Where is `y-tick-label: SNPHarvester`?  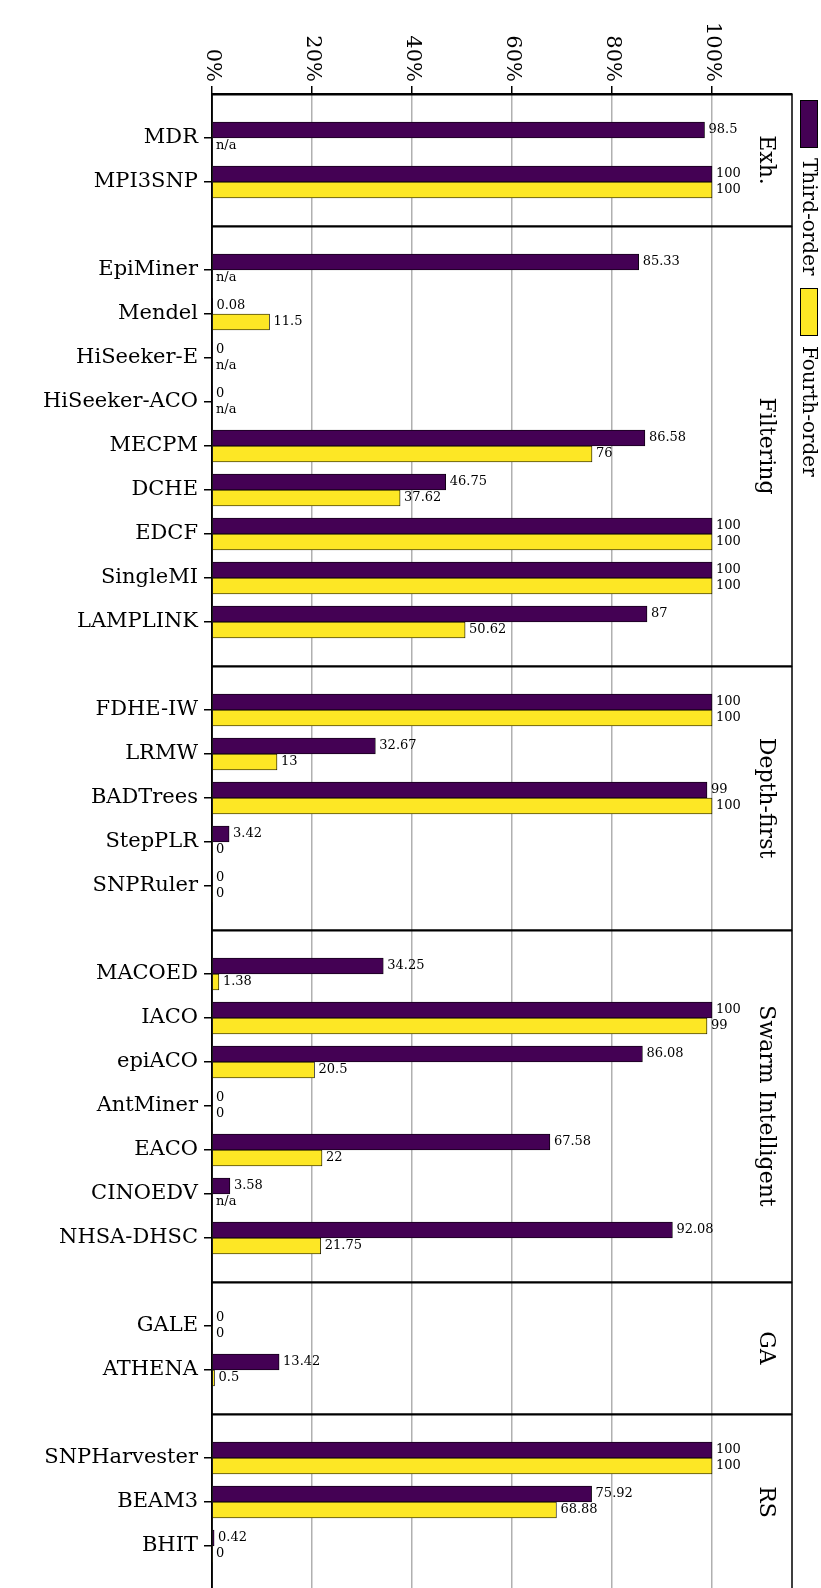
y-tick-label: SNPHarvester is located at coordinates (121, 1456).